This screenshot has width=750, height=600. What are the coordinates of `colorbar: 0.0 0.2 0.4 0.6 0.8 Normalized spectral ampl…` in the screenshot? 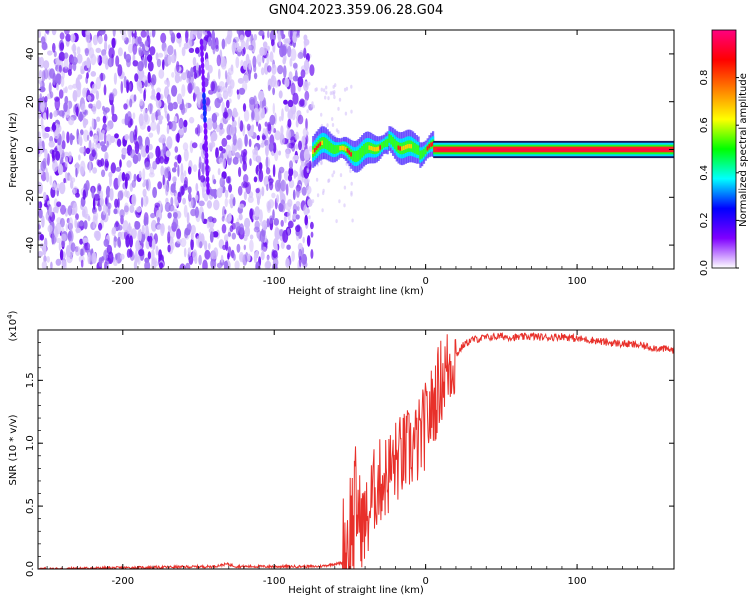 It's located at (724, 152).